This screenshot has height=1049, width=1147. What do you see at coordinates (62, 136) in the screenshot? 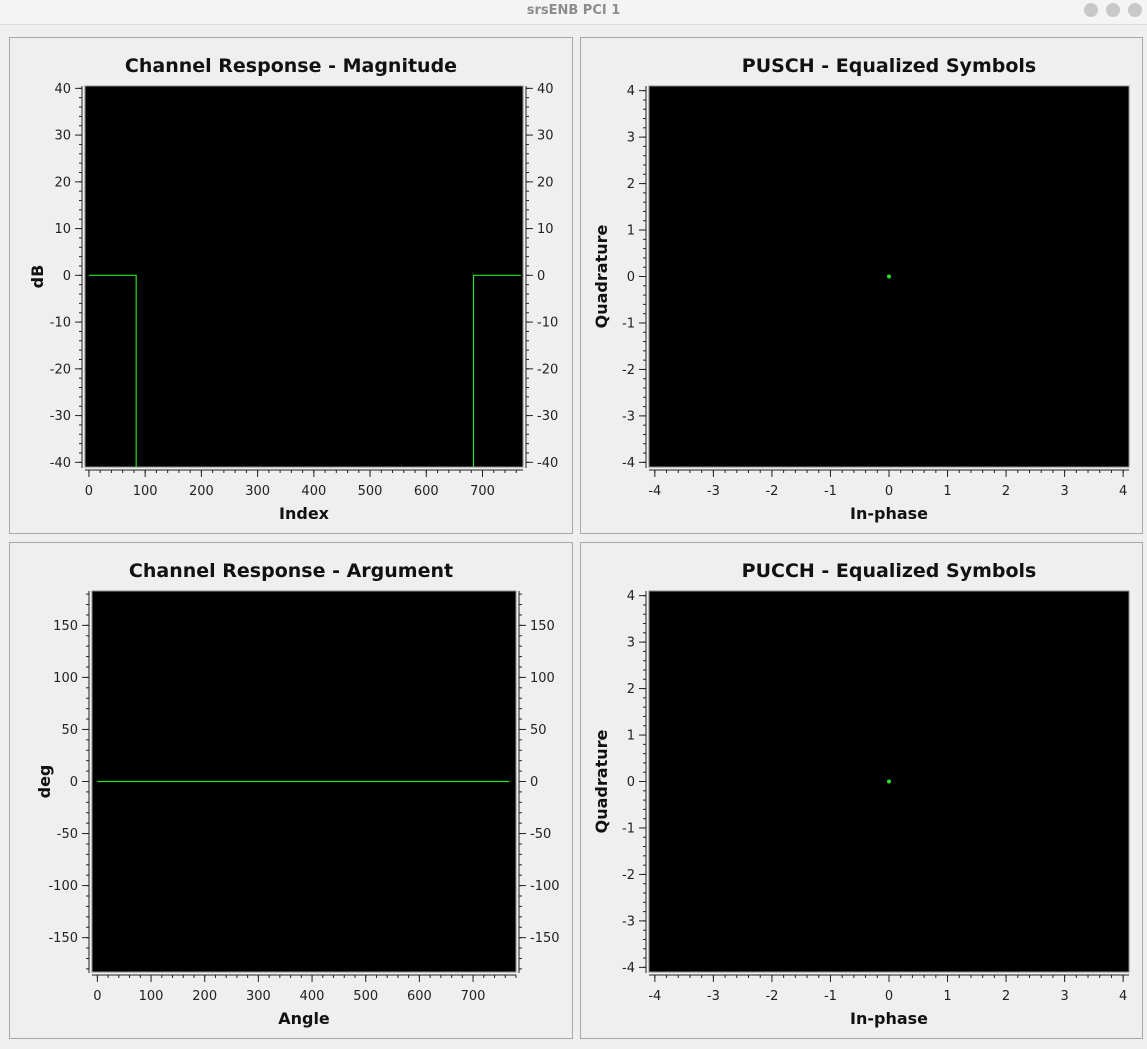
I see `magnitude-y-tick-label: 30` at bounding box center [62, 136].